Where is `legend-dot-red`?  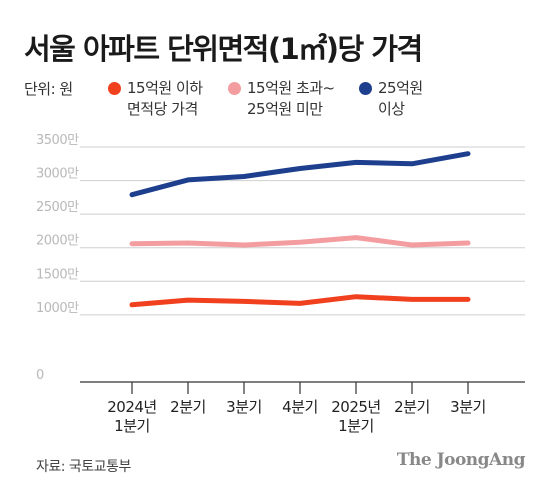 legend-dot-red is located at coordinates (114, 88).